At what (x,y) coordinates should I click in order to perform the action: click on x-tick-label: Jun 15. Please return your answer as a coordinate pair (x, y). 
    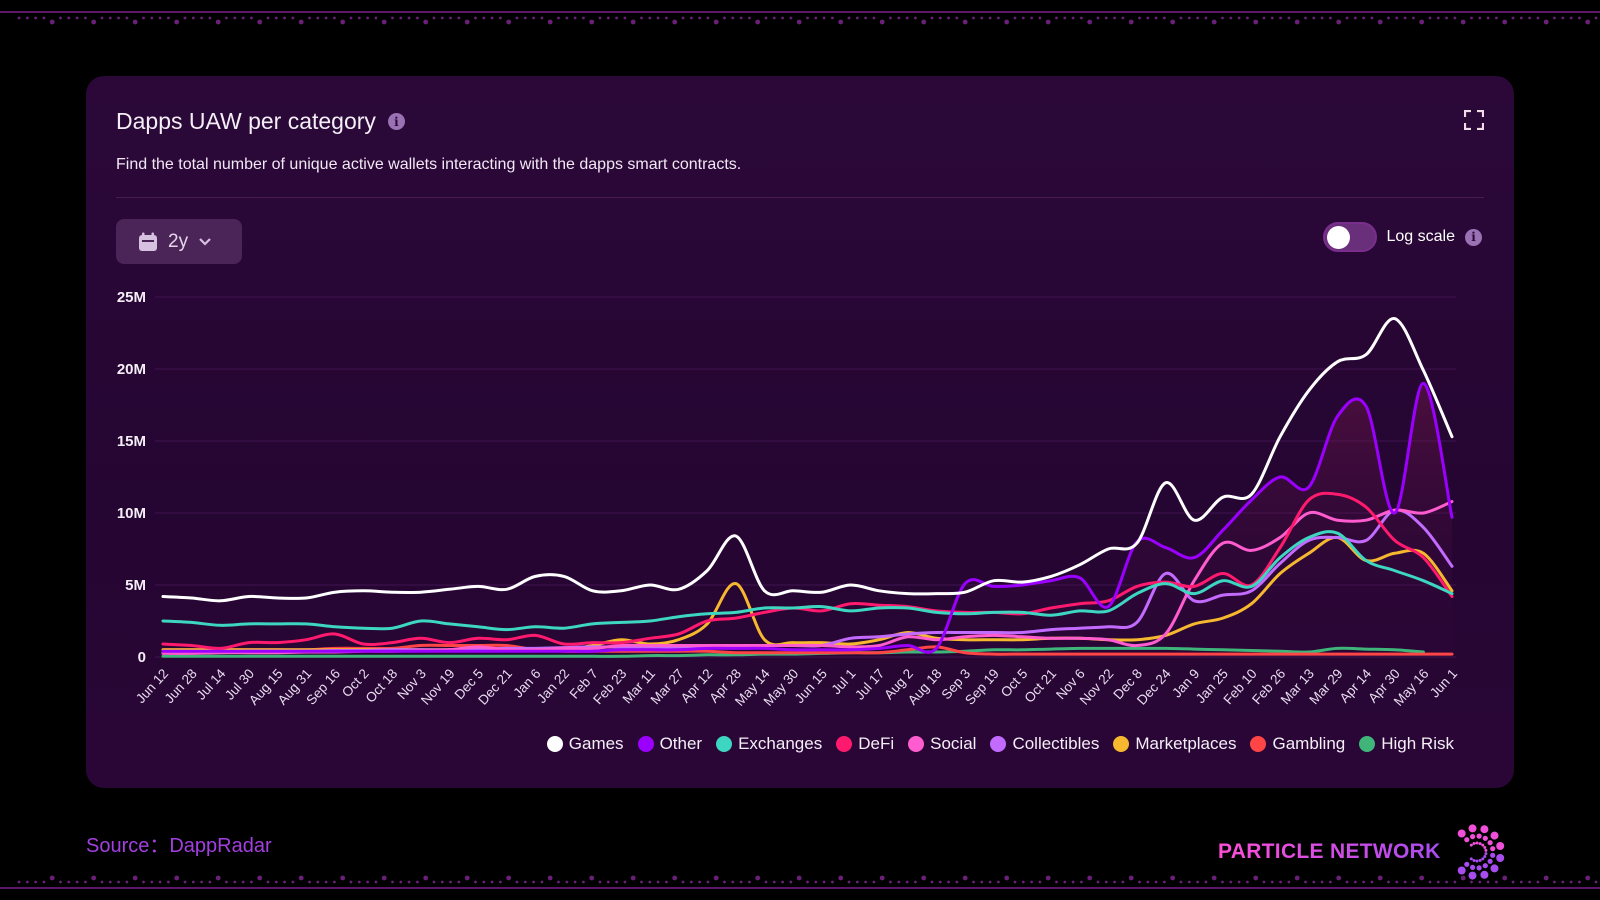
    Looking at the image, I should click on (811, 686).